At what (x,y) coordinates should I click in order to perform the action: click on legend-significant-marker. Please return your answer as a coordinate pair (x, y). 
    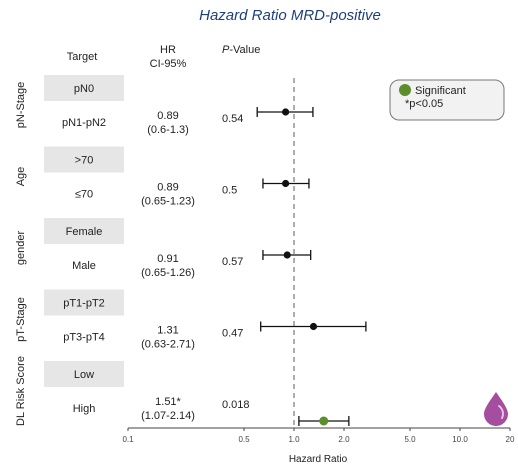
    Looking at the image, I should click on (405, 90).